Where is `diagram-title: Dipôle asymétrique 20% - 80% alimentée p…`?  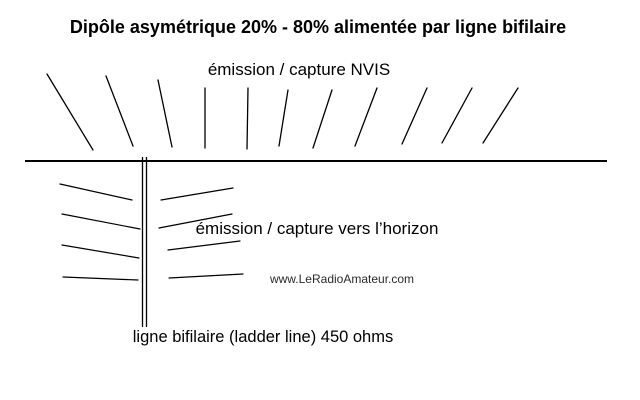 diagram-title: Dipôle asymétrique 20% - 80% alimentée p… is located at coordinates (318, 27).